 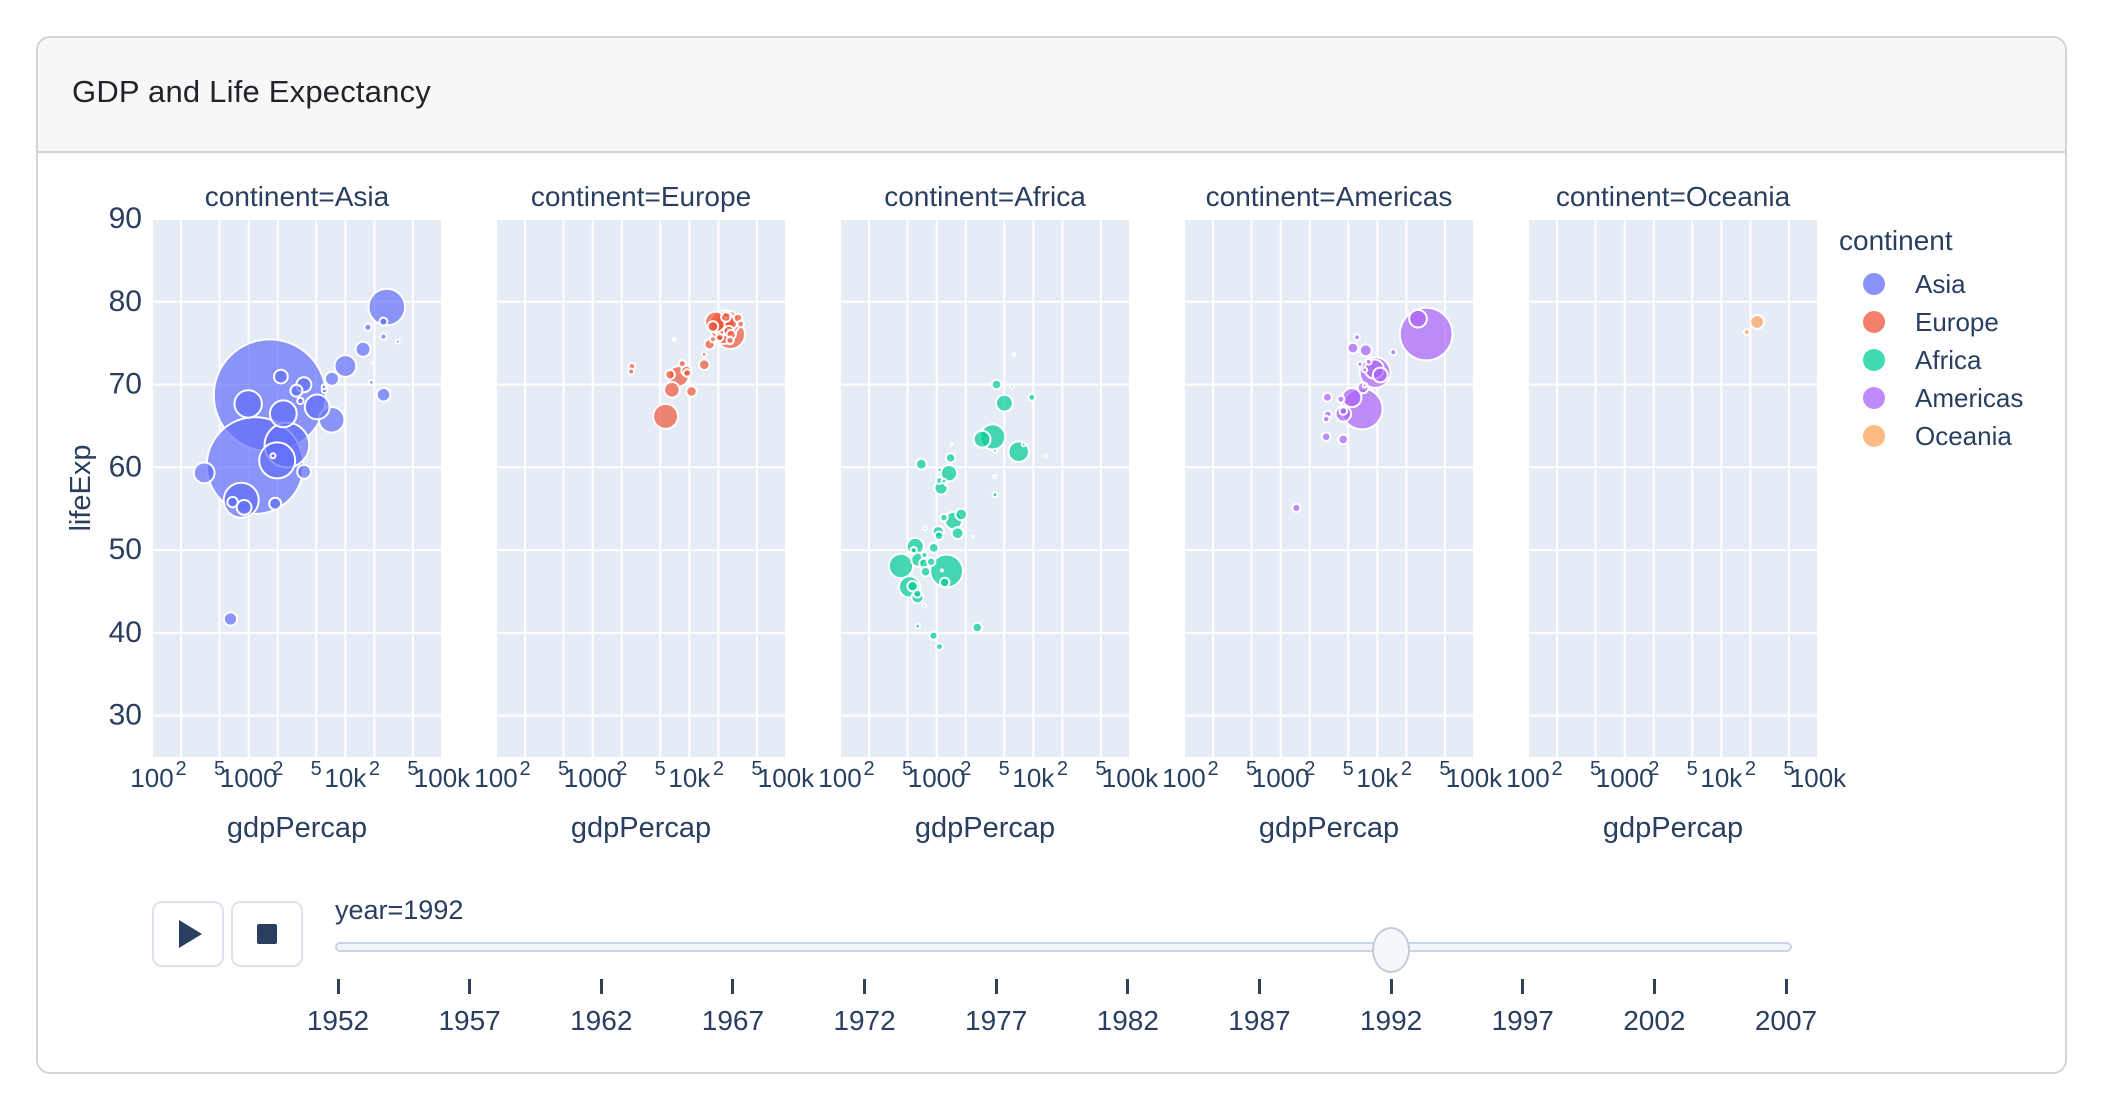 I want to click on stop-button, so click(x=267, y=934).